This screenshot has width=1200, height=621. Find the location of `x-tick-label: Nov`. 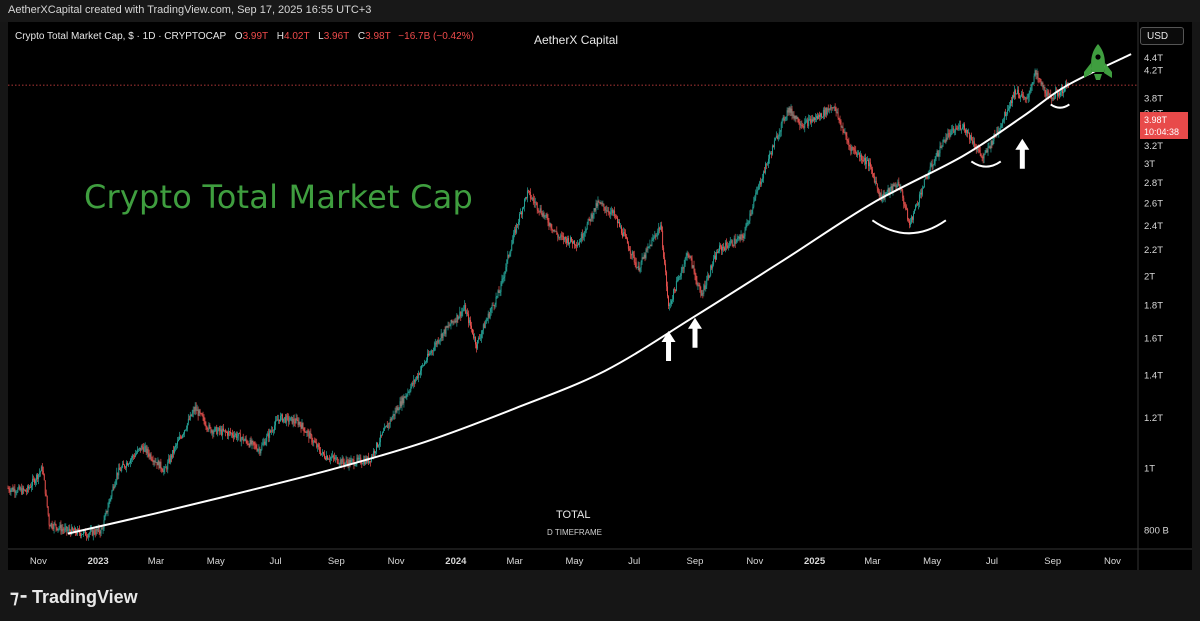

x-tick-label: Nov is located at coordinates (38, 561).